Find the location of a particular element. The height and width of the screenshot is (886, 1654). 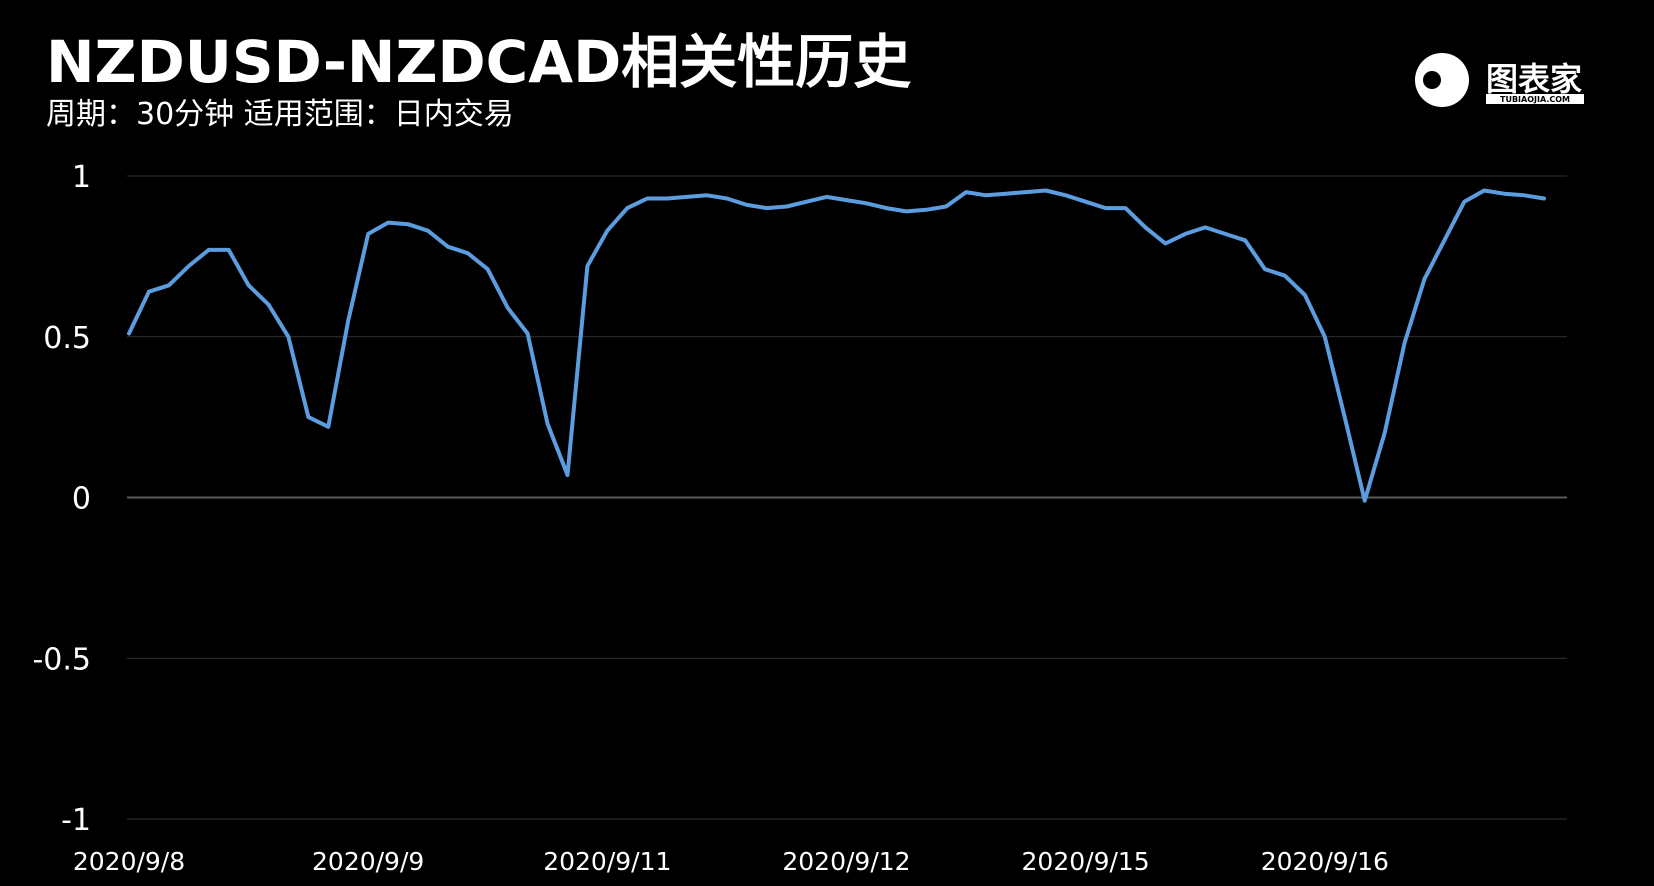

x-tick-label: 2020/9/12 is located at coordinates (846, 861).